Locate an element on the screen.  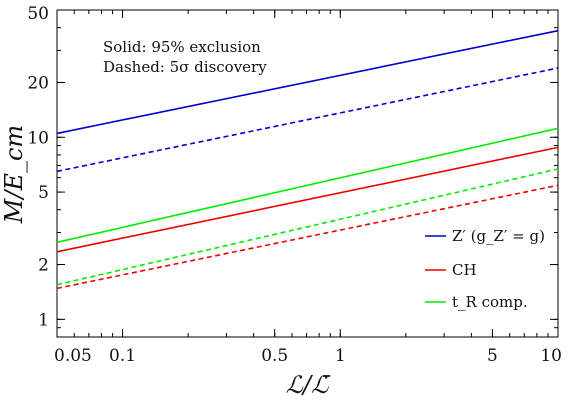
legend: Z′ (g_Z′ = g) CH t_R comp. is located at coordinates (485, 269).